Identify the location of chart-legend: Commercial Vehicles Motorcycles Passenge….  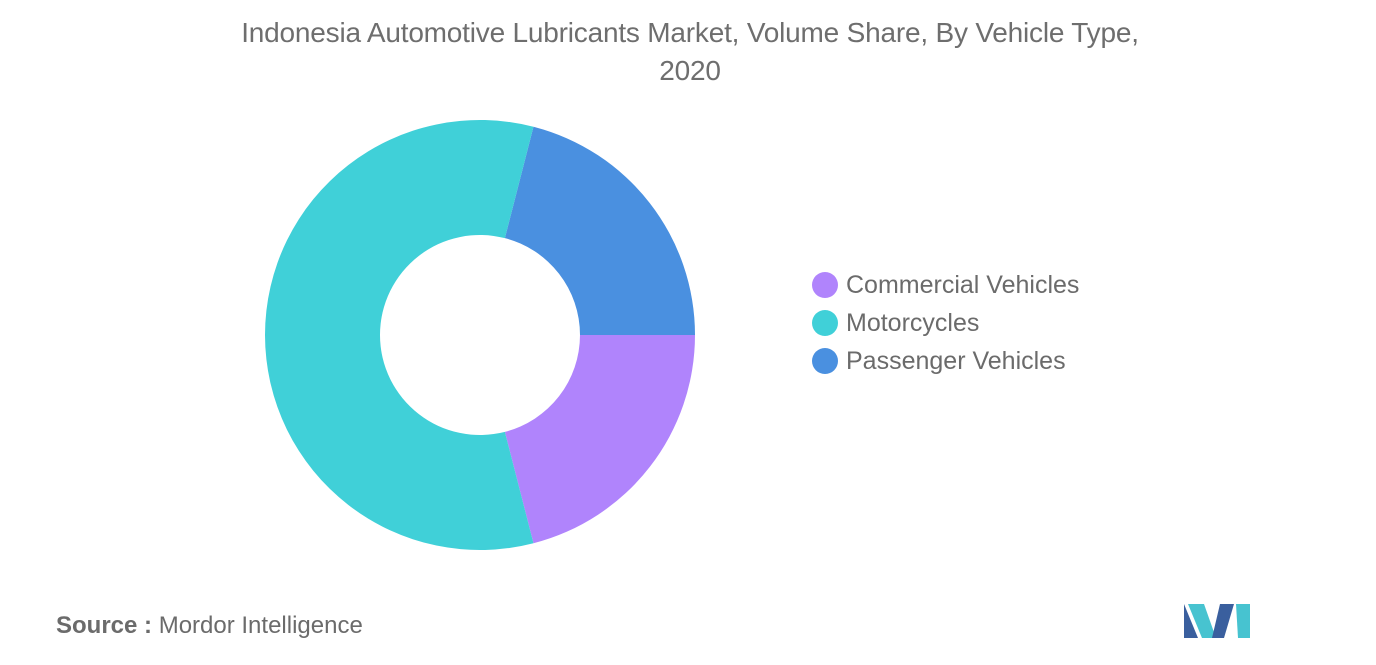
(945, 323).